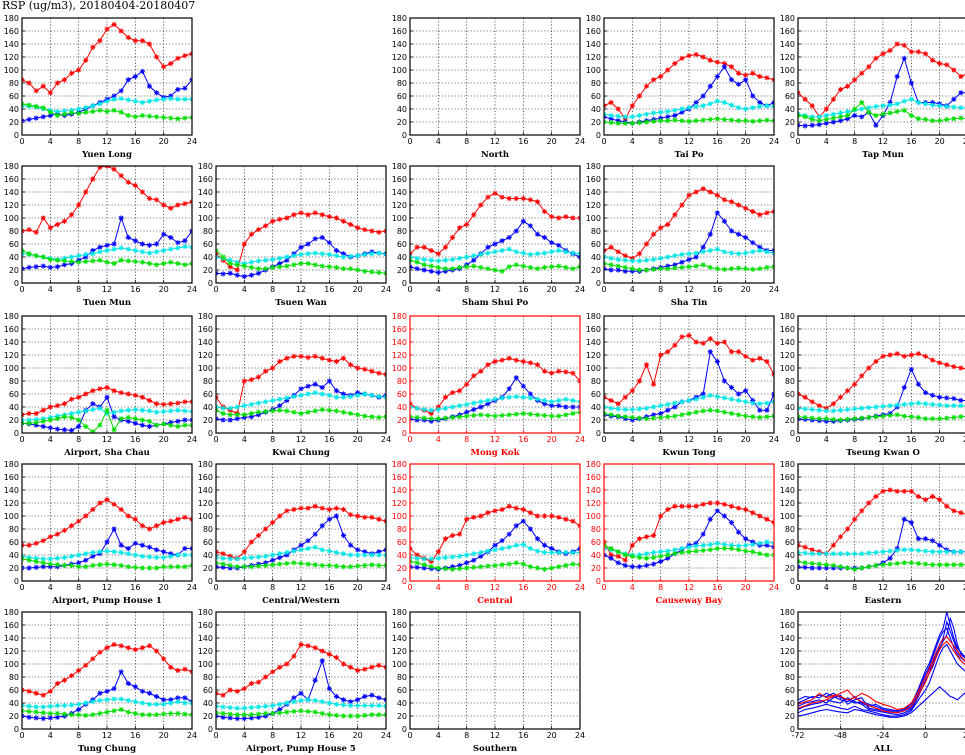 The width and height of the screenshot is (965, 755). I want to click on x-tick-label: 8, so click(78, 587).